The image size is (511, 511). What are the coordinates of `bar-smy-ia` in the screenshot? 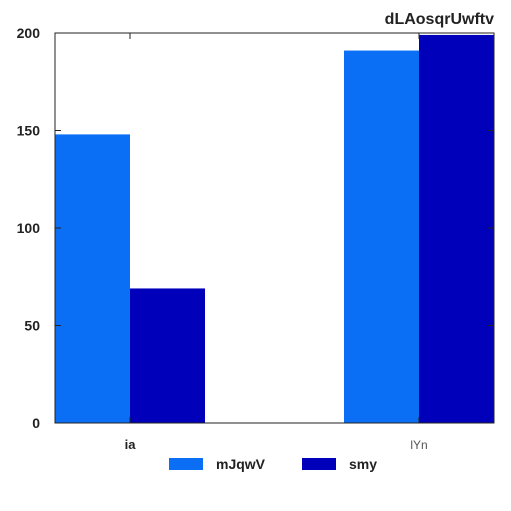 It's located at (167, 355).